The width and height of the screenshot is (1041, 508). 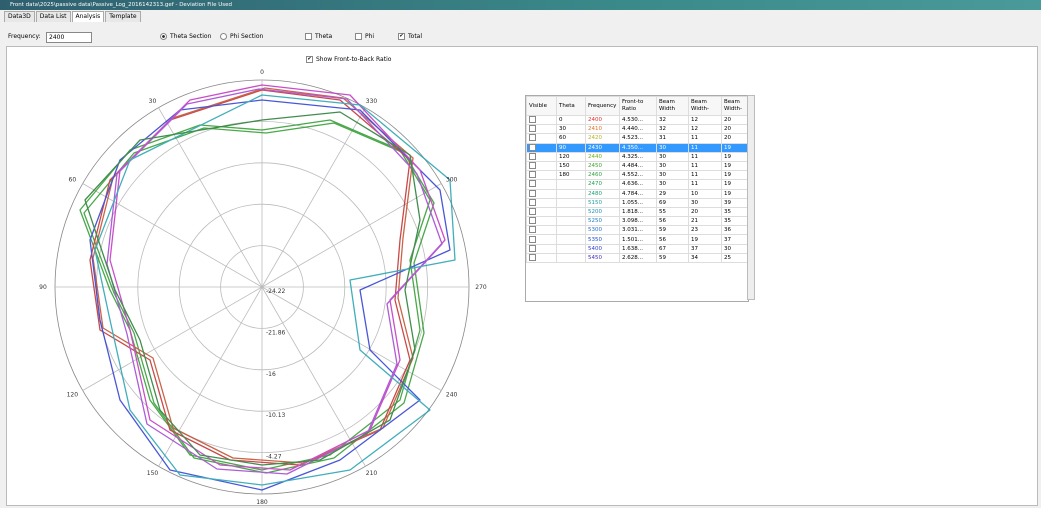 What do you see at coordinates (19, 16) in the screenshot?
I see `tab: Data3D` at bounding box center [19, 16].